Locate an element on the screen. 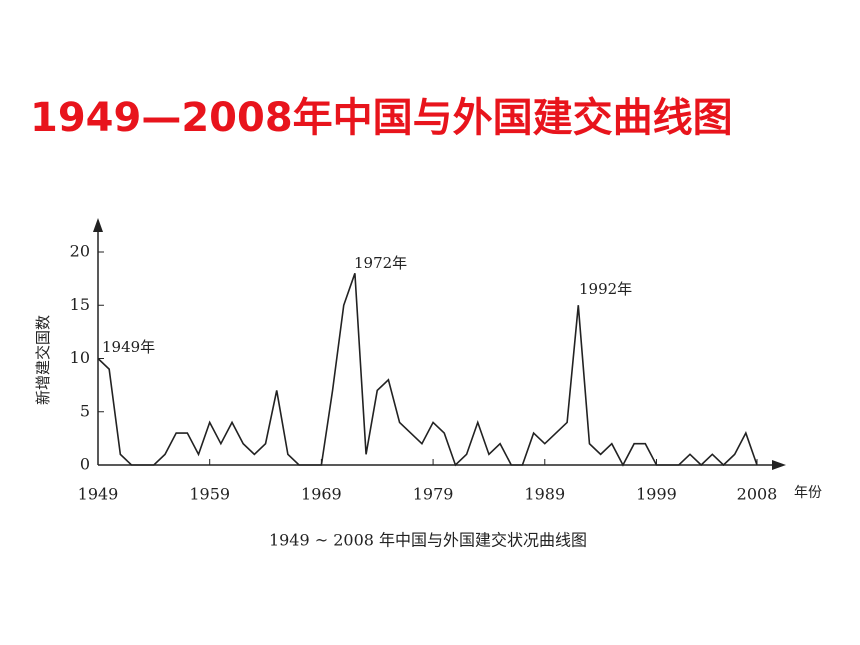 This screenshot has height=645, width=860. x-tick-label: 1949 is located at coordinates (98, 494).